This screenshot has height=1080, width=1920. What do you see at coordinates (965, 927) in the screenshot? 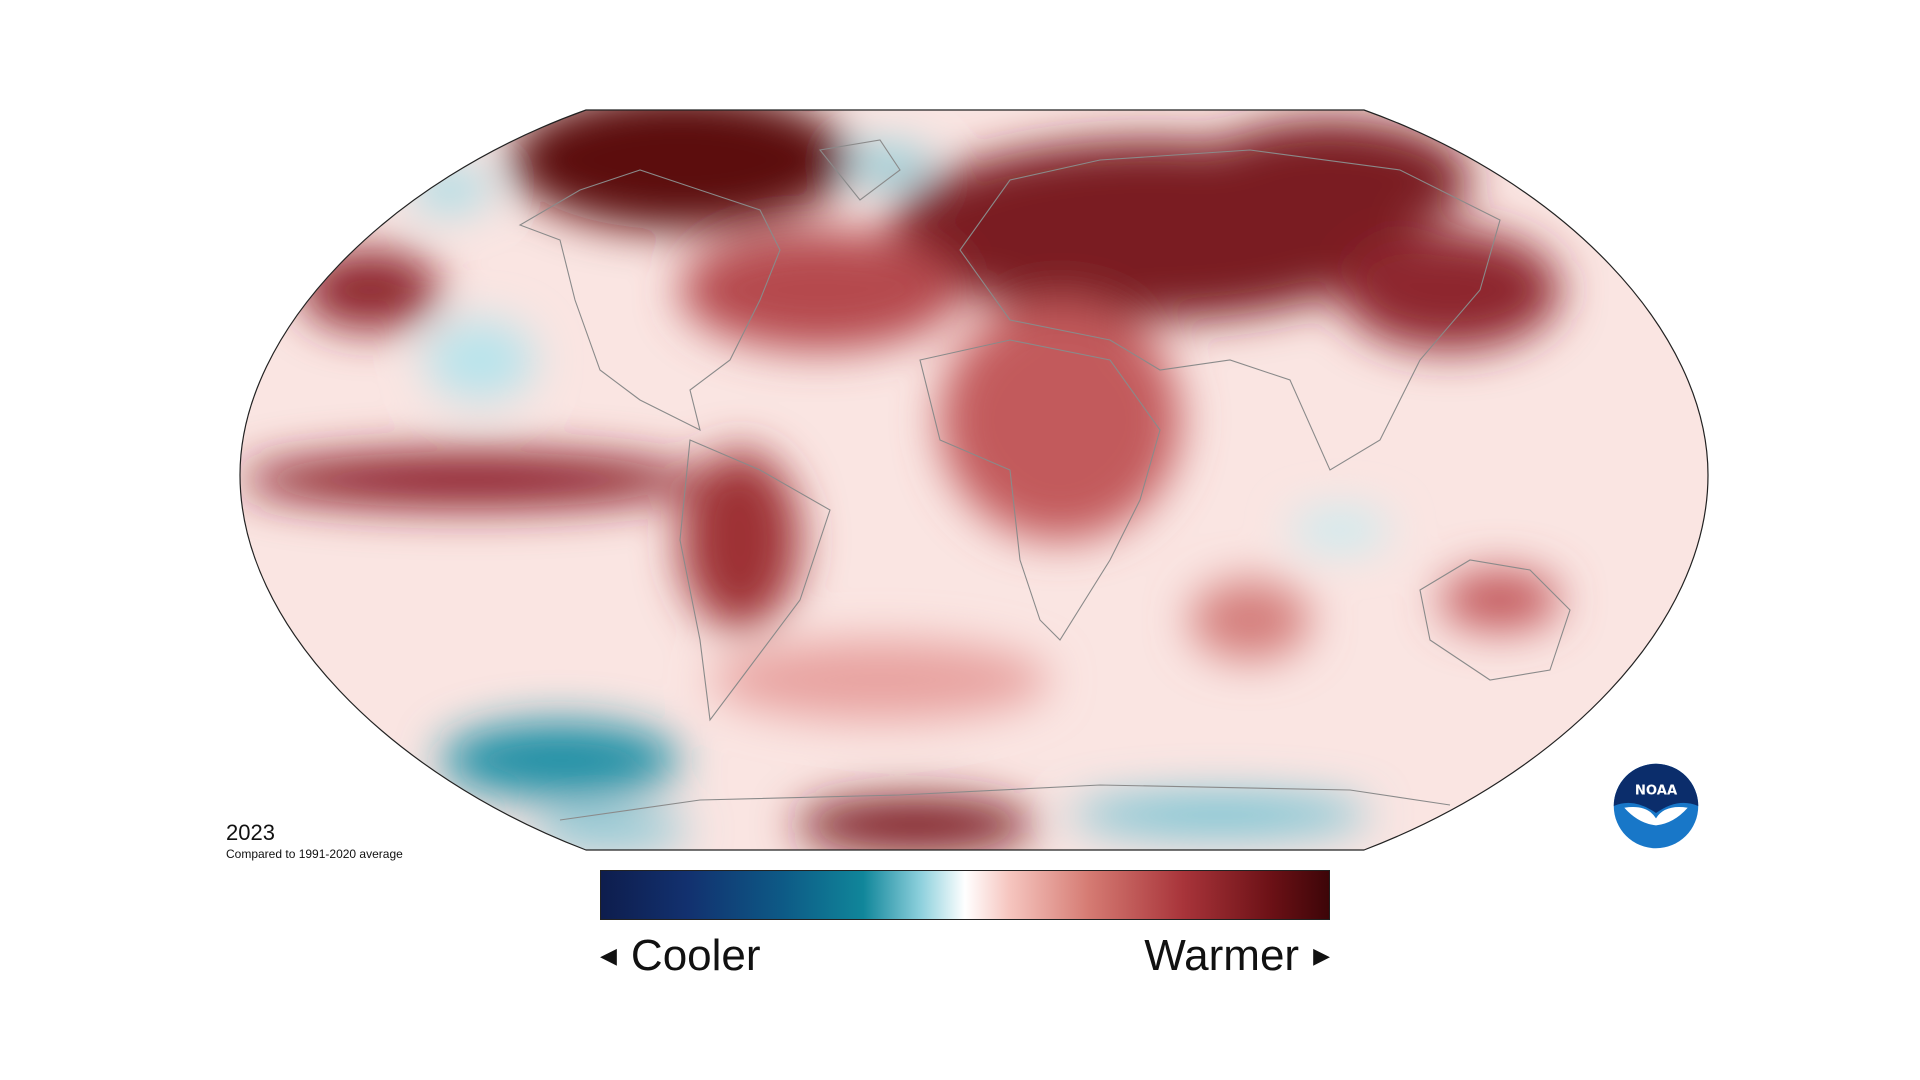
I see `color-legend: ◀ Cooler Warmer ▶` at bounding box center [965, 927].